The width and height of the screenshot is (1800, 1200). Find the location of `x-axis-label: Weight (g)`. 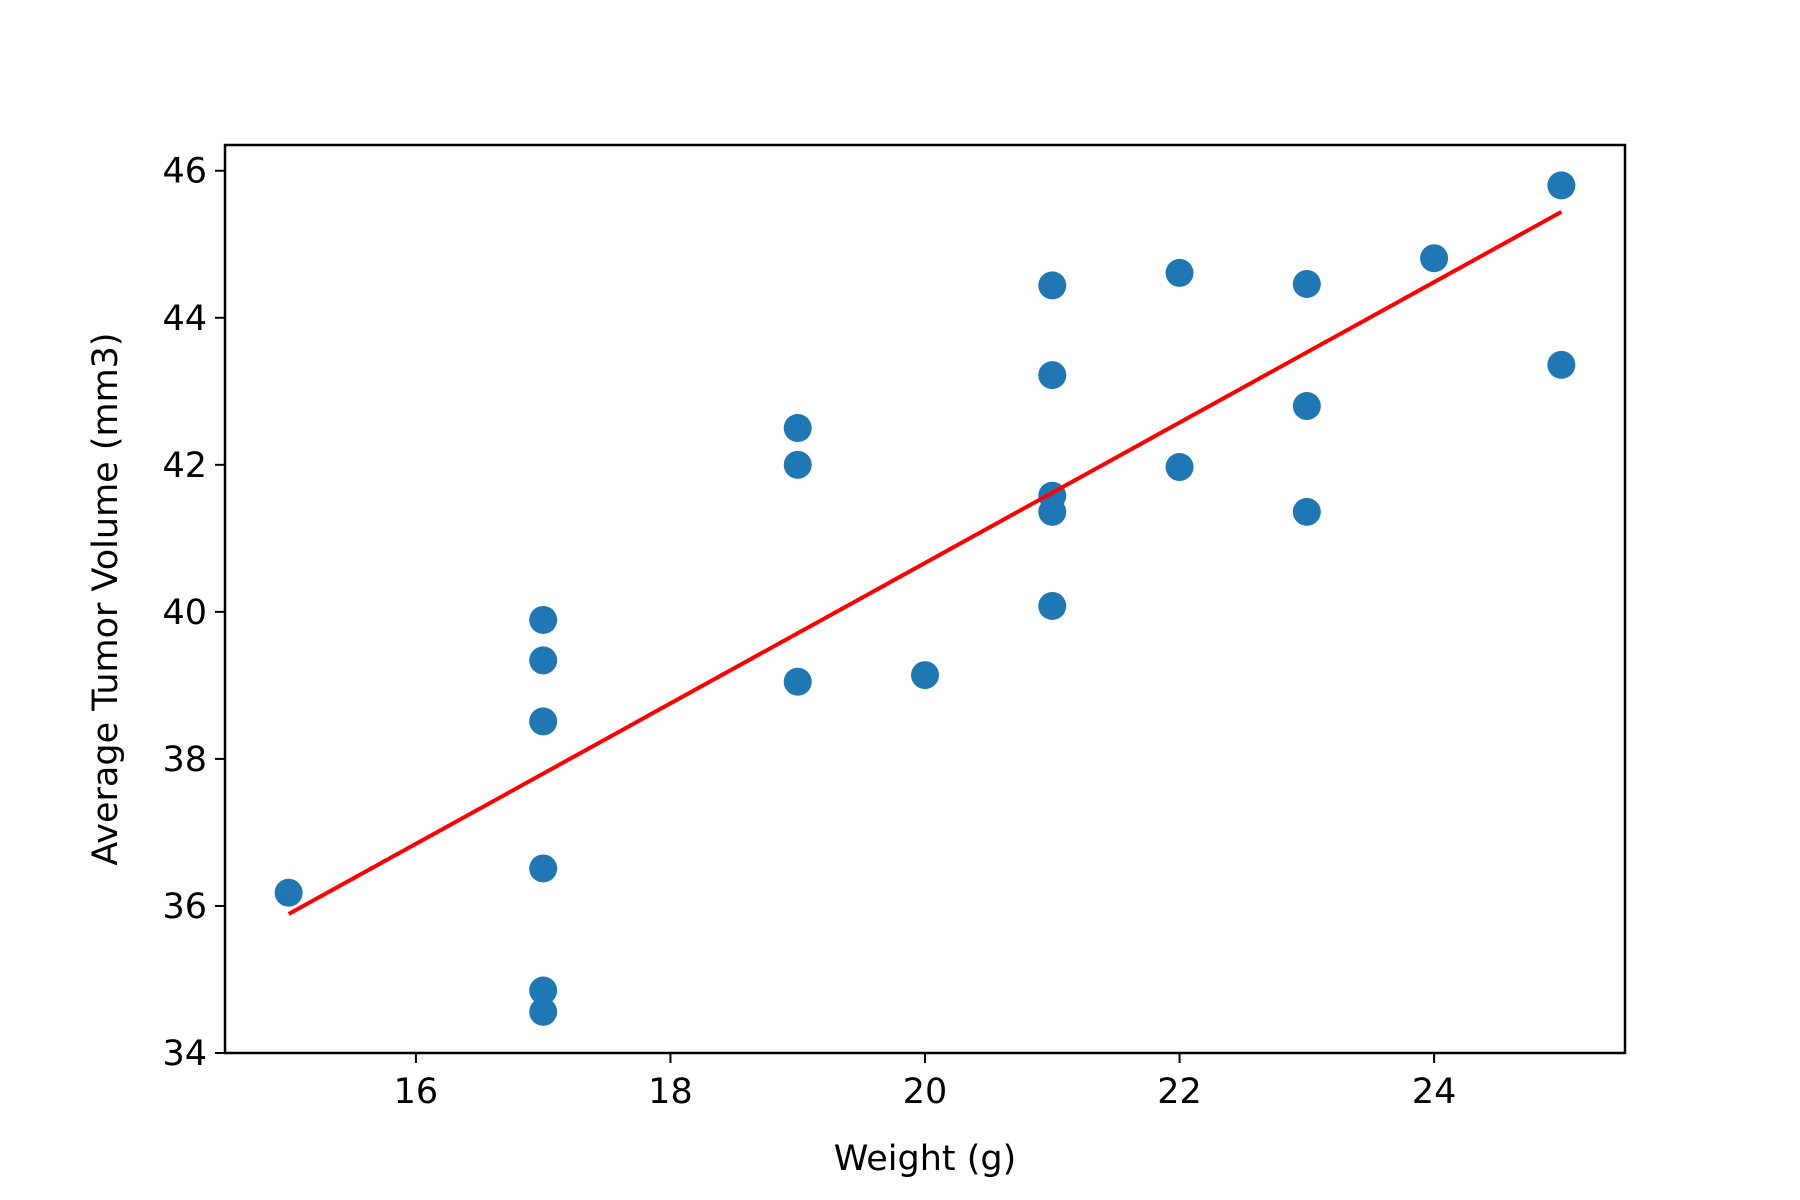

x-axis-label: Weight (g) is located at coordinates (925, 1159).